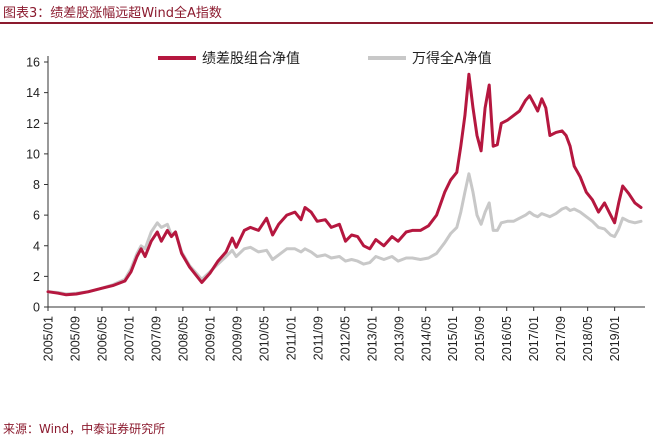 The width and height of the screenshot is (653, 443). What do you see at coordinates (480, 338) in the screenshot?
I see `x-tick-label: 2015/09` at bounding box center [480, 338].